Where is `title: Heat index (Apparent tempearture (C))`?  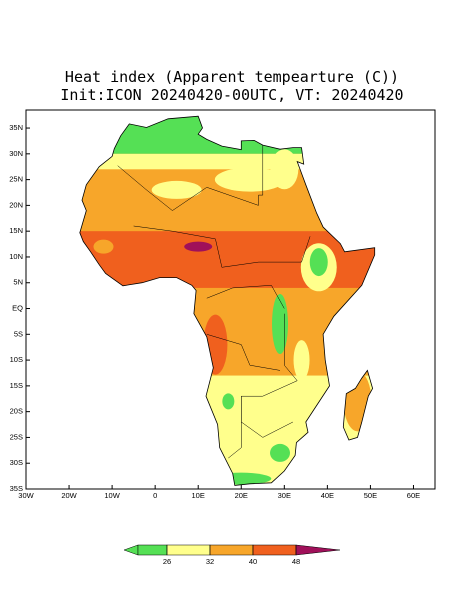
title: Heat index (Apparent tempearture (C)) is located at coordinates (232, 77).